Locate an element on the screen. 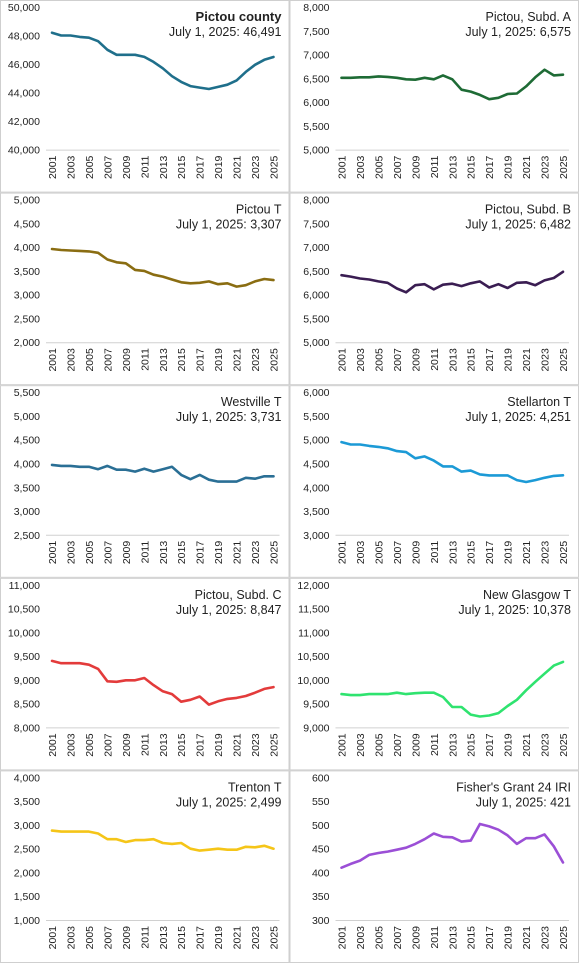 The width and height of the screenshot is (579, 963). chart-subtitle: July 1, 2025: 8,847 is located at coordinates (229, 610).